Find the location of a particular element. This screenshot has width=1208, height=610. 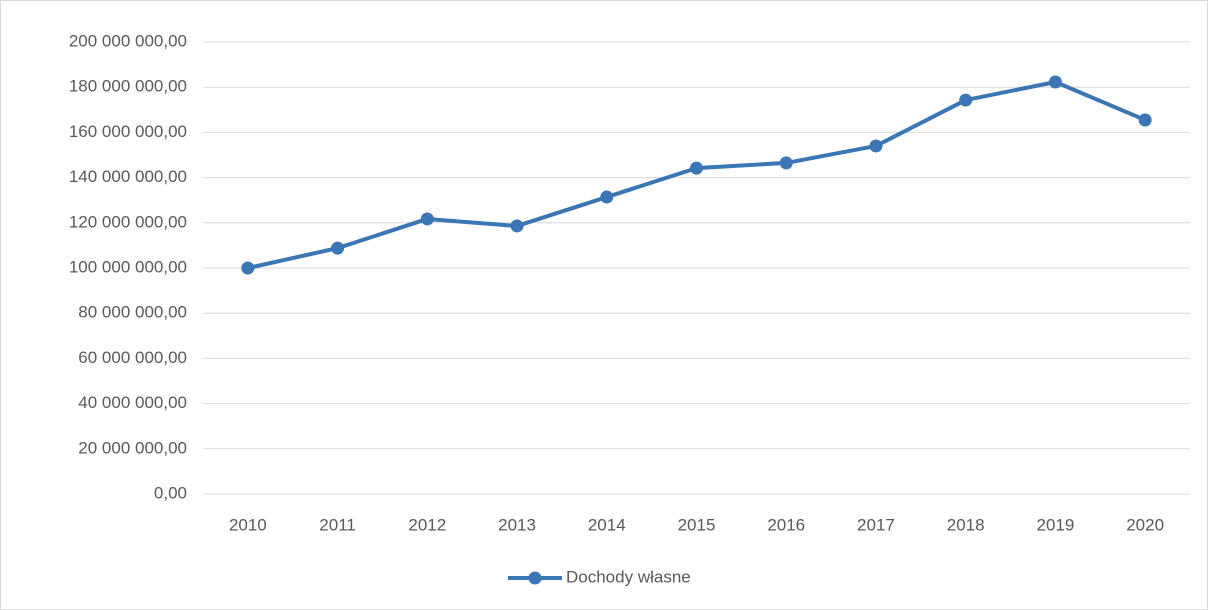

y-tick-label: 100 000 000,00 is located at coordinates (128, 266).